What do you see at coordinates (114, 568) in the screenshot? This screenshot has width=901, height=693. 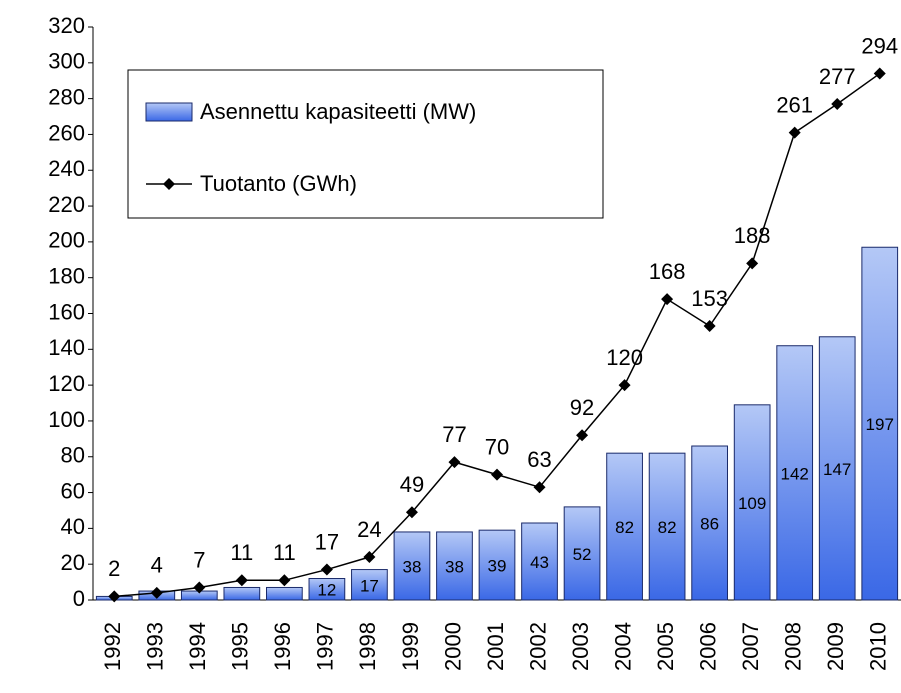 I see `point-label: 2` at bounding box center [114, 568].